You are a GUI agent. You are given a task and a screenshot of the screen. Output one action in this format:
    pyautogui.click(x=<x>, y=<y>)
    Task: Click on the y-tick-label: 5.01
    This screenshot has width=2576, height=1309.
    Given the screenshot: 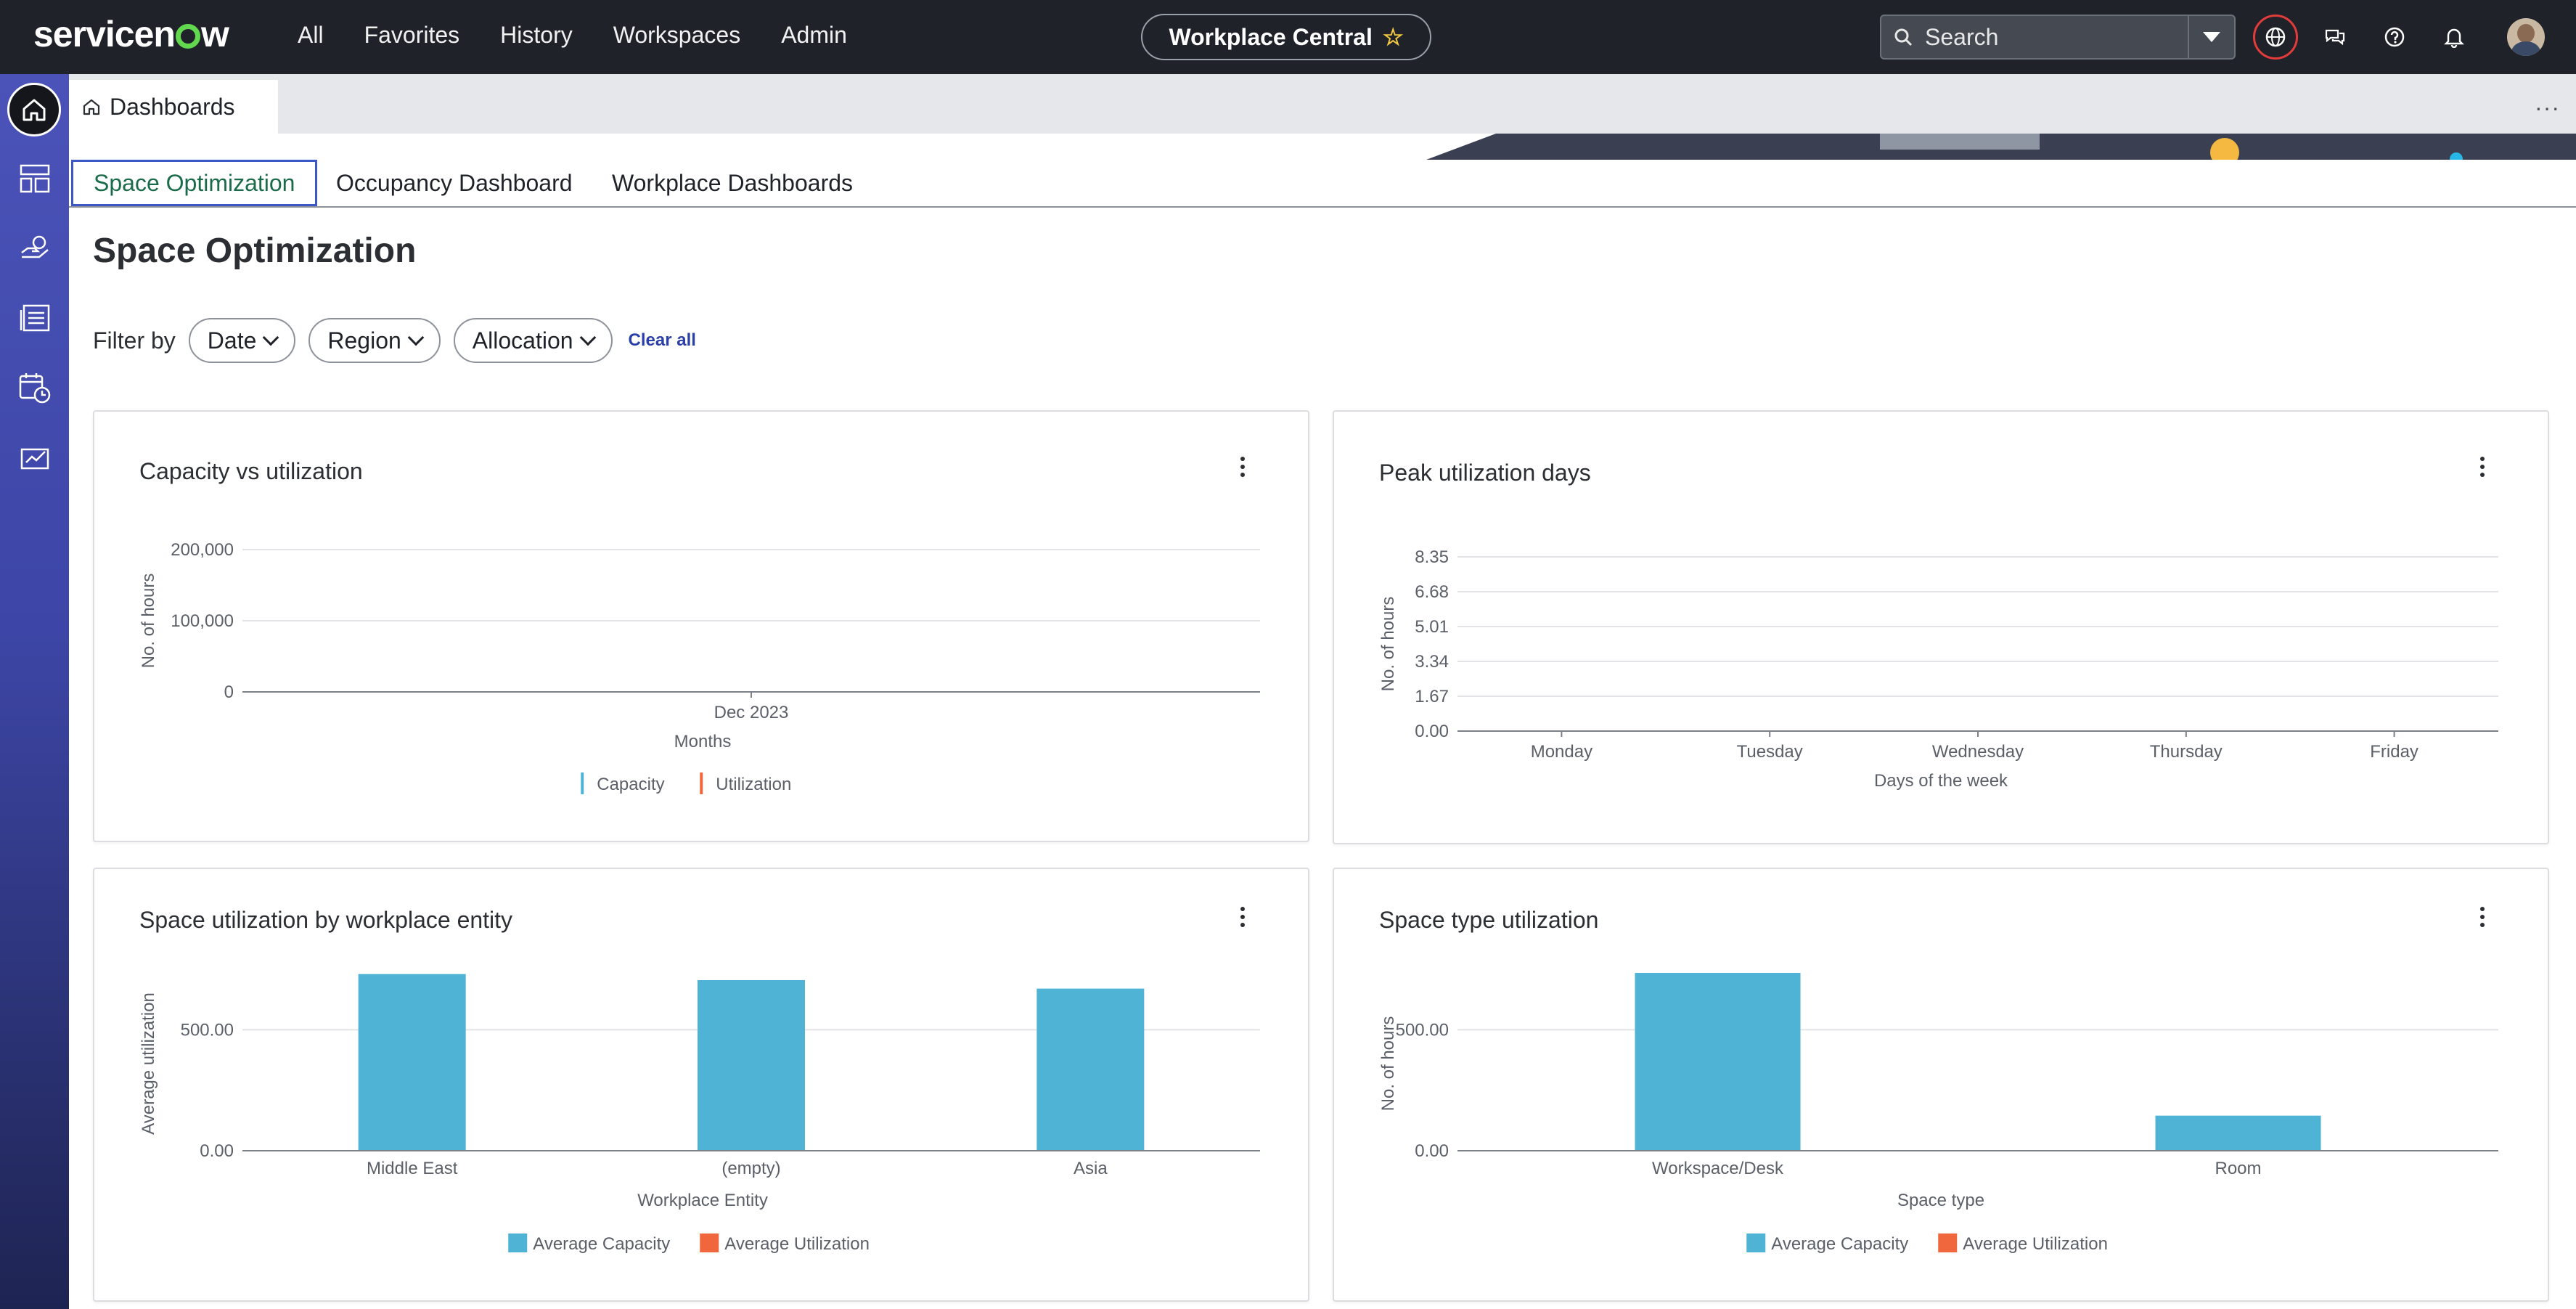 What is the action you would take?
    pyautogui.click(x=1432, y=627)
    